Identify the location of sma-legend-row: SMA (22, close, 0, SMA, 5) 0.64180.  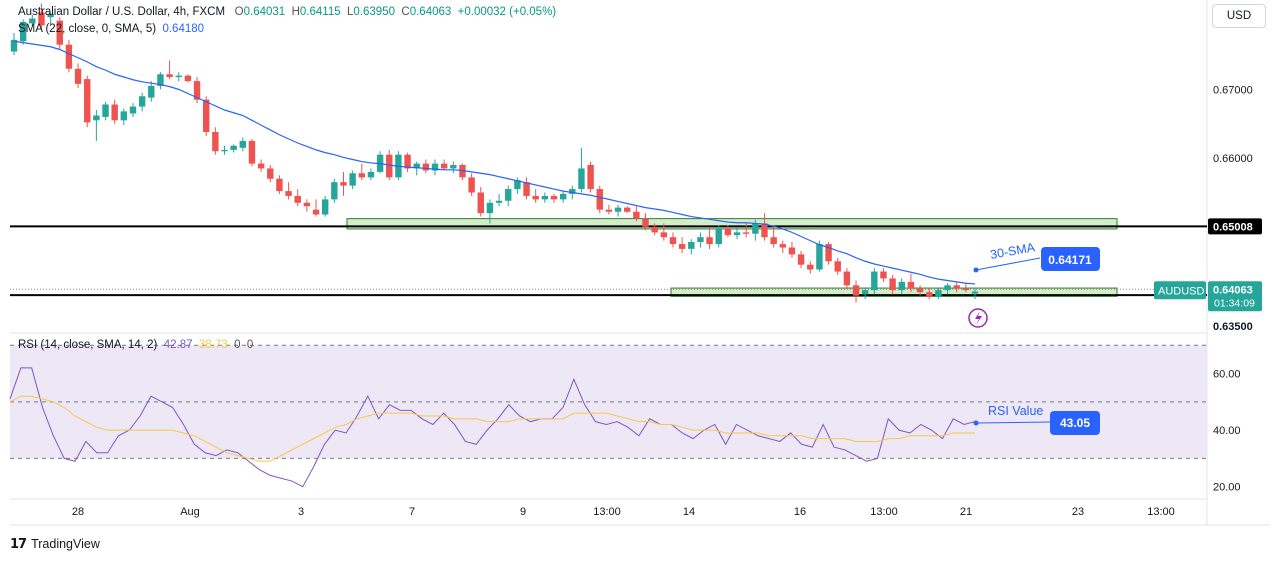
(111, 29).